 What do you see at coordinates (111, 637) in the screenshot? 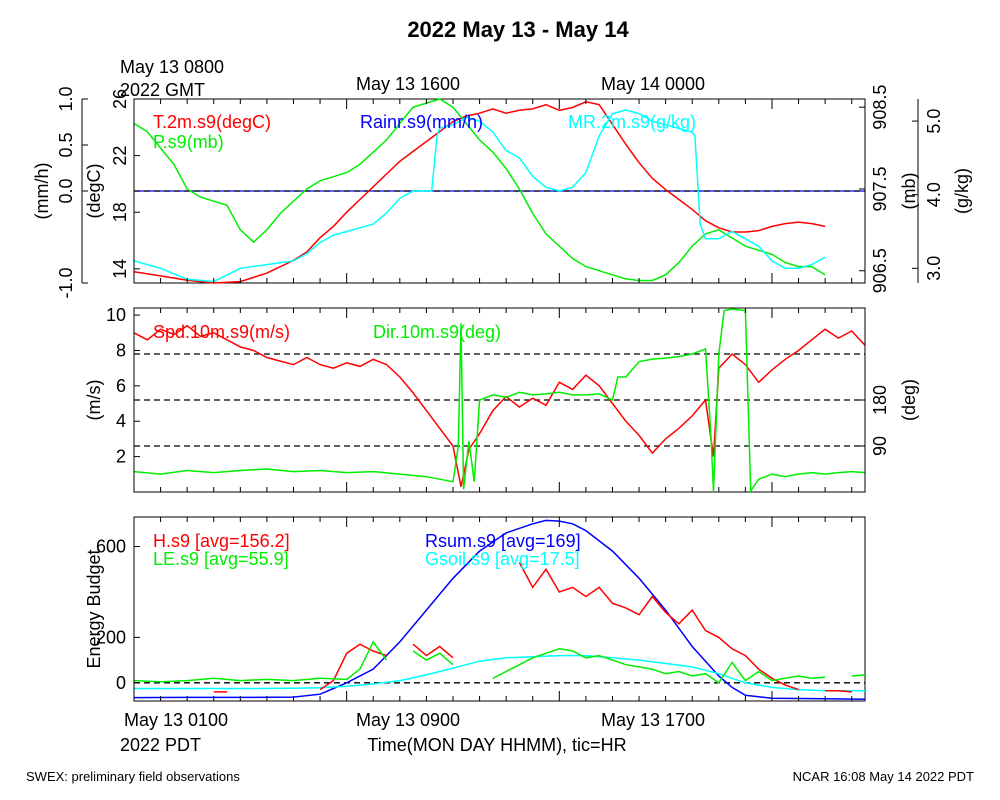
I see `energy-tick-label: 200` at bounding box center [111, 637].